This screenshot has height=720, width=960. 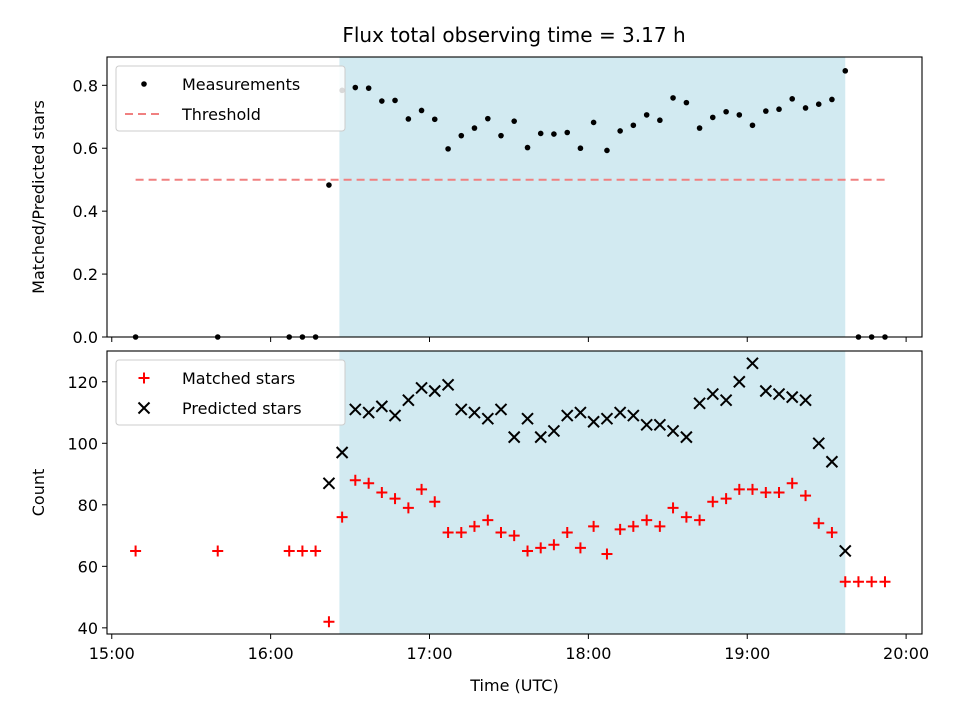 I want to click on legend-entry-label: Threshold, so click(x=221, y=114).